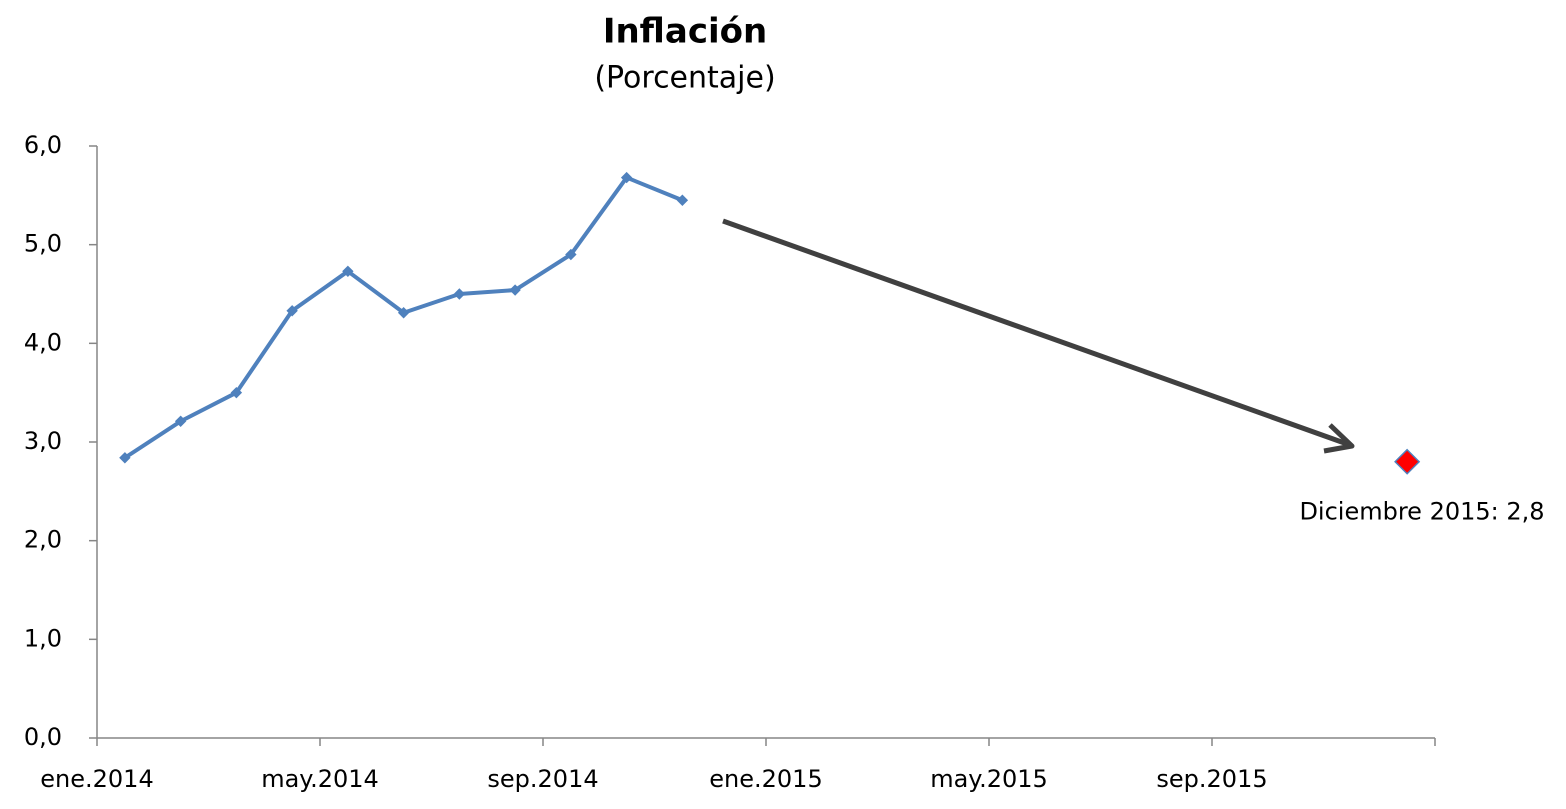  Describe the element at coordinates (989, 779) in the screenshot. I see `x-tick-label: may.2015` at that location.